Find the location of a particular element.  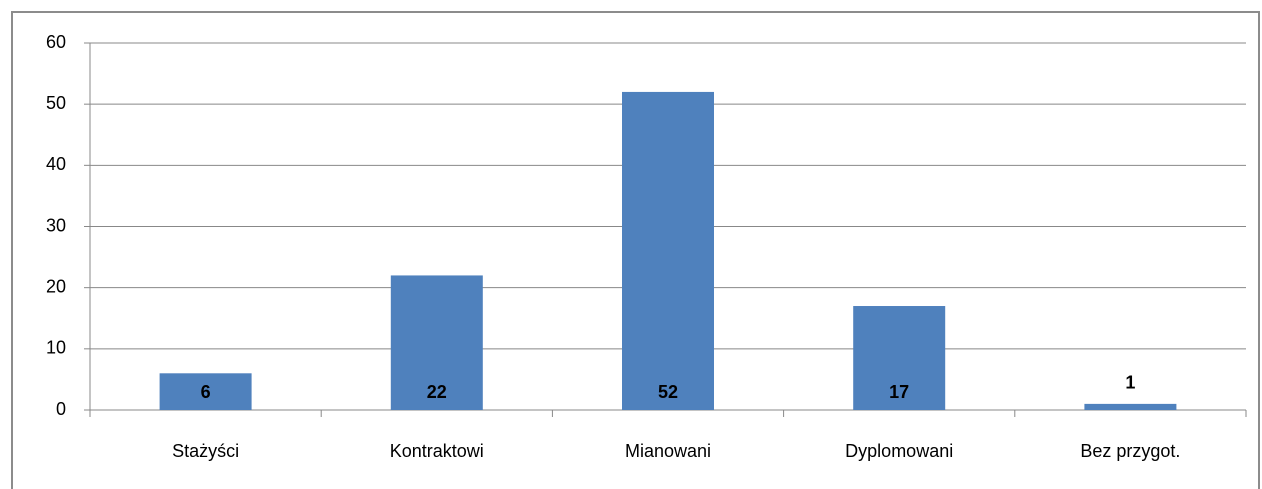

y-tick-label: 40 is located at coordinates (56, 164).